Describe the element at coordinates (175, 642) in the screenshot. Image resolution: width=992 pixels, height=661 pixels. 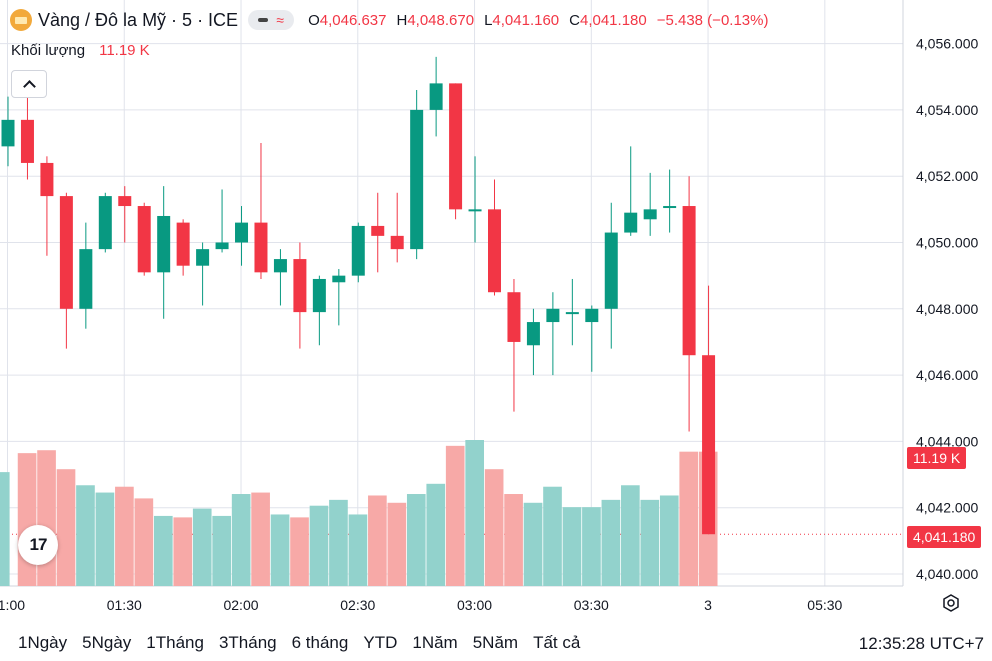
I see `range-1-month: 1Tháng` at that location.